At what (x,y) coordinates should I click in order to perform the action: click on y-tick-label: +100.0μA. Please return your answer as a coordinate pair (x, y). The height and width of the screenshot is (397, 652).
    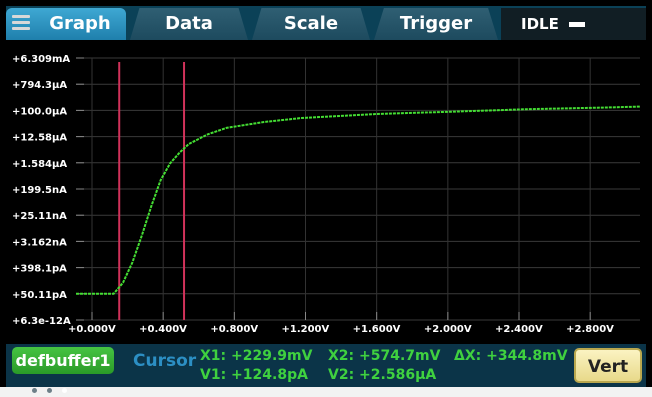
    Looking at the image, I should click on (39, 111).